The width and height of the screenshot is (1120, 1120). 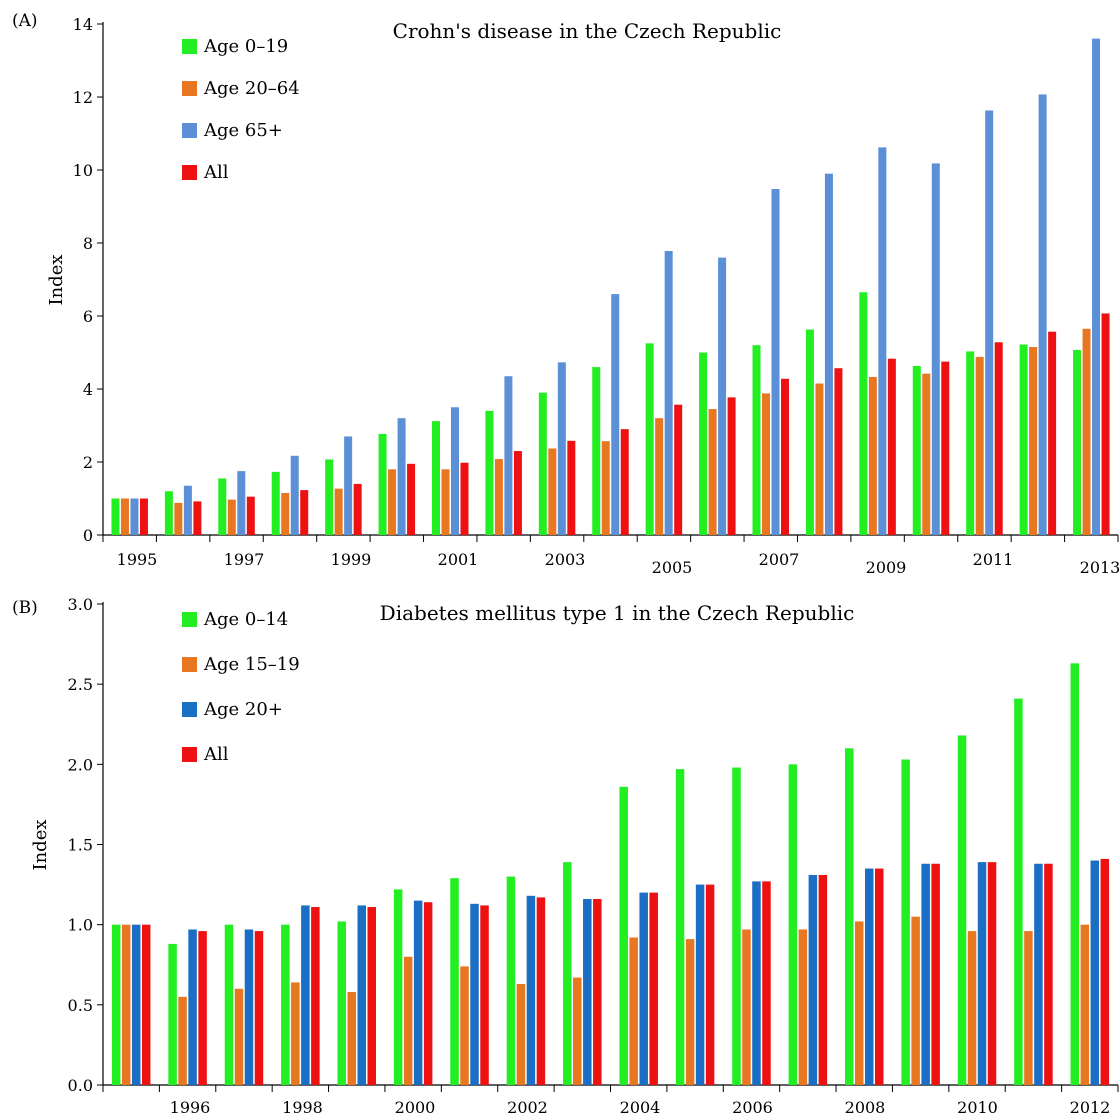 What do you see at coordinates (80, 764) in the screenshot?
I see `y-tick-label: 2.0` at bounding box center [80, 764].